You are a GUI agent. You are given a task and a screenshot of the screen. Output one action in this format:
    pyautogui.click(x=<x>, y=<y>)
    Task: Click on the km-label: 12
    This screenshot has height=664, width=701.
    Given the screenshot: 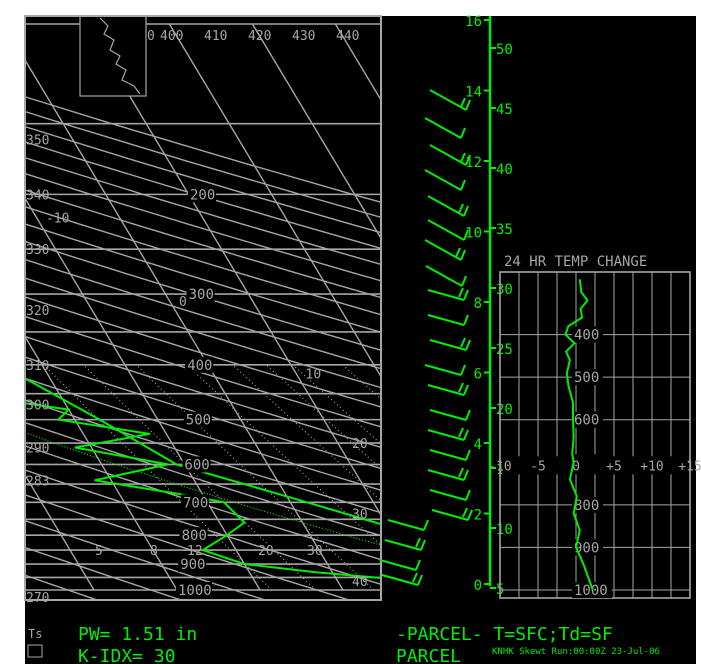 What is the action you would take?
    pyautogui.click(x=473, y=163)
    